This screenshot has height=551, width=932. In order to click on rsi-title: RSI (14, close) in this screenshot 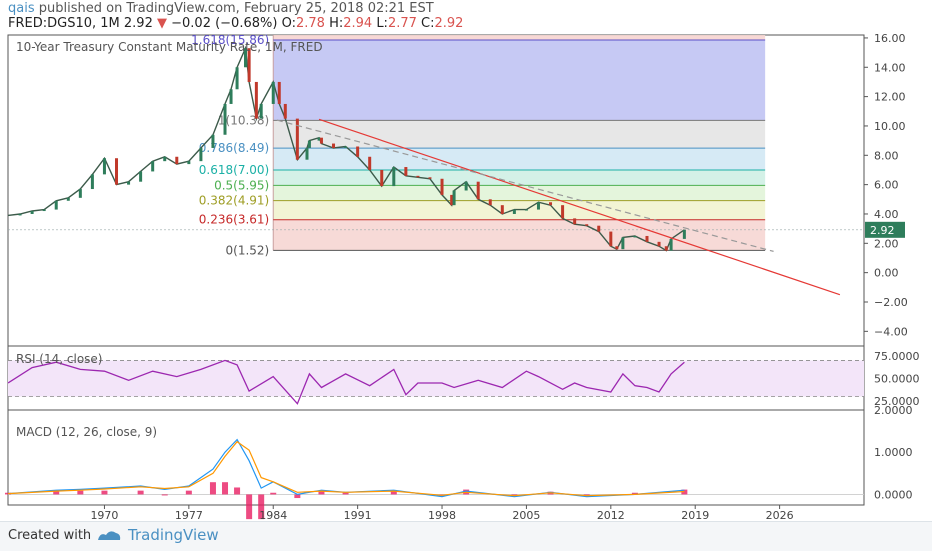, I will do `click(59, 359)`.